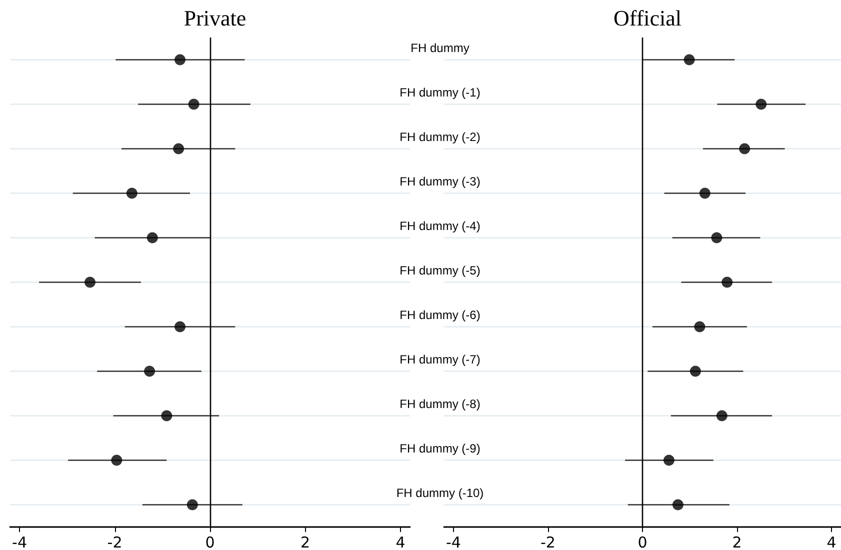  What do you see at coordinates (440, 47) in the screenshot?
I see `y-tick-label: FH dummy` at bounding box center [440, 47].